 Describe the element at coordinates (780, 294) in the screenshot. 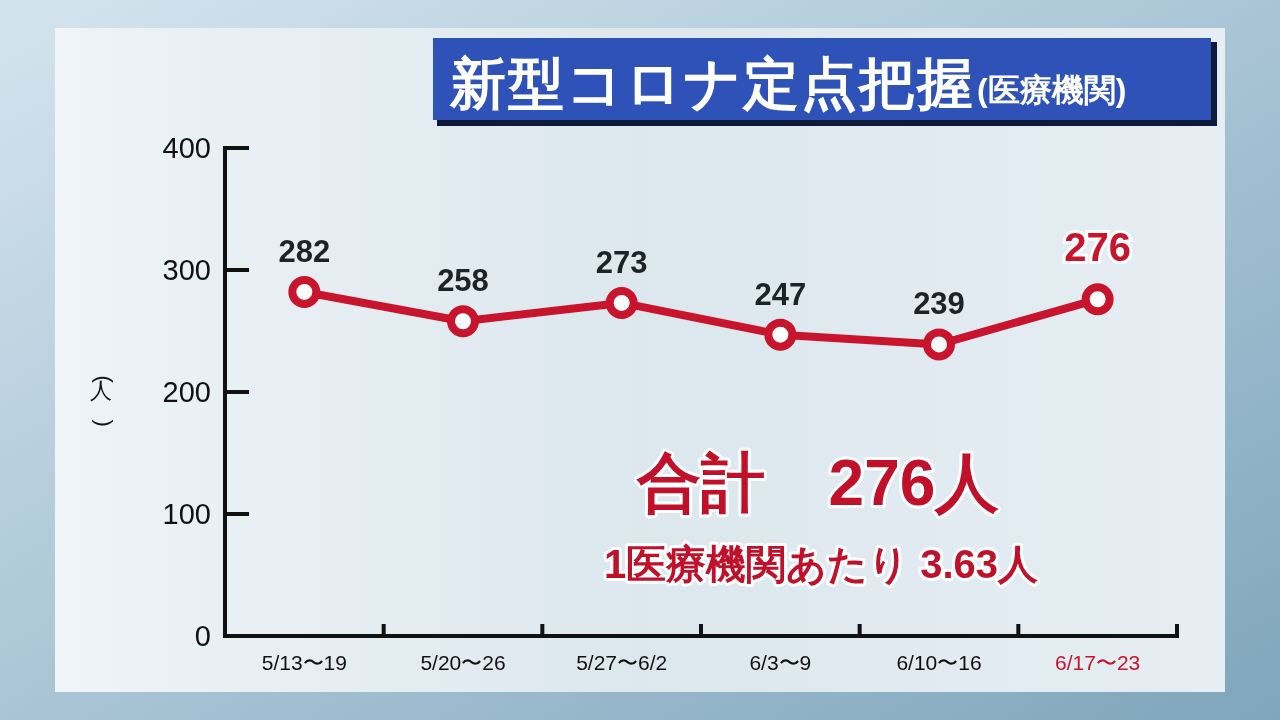

I see `data-label: 247` at that location.